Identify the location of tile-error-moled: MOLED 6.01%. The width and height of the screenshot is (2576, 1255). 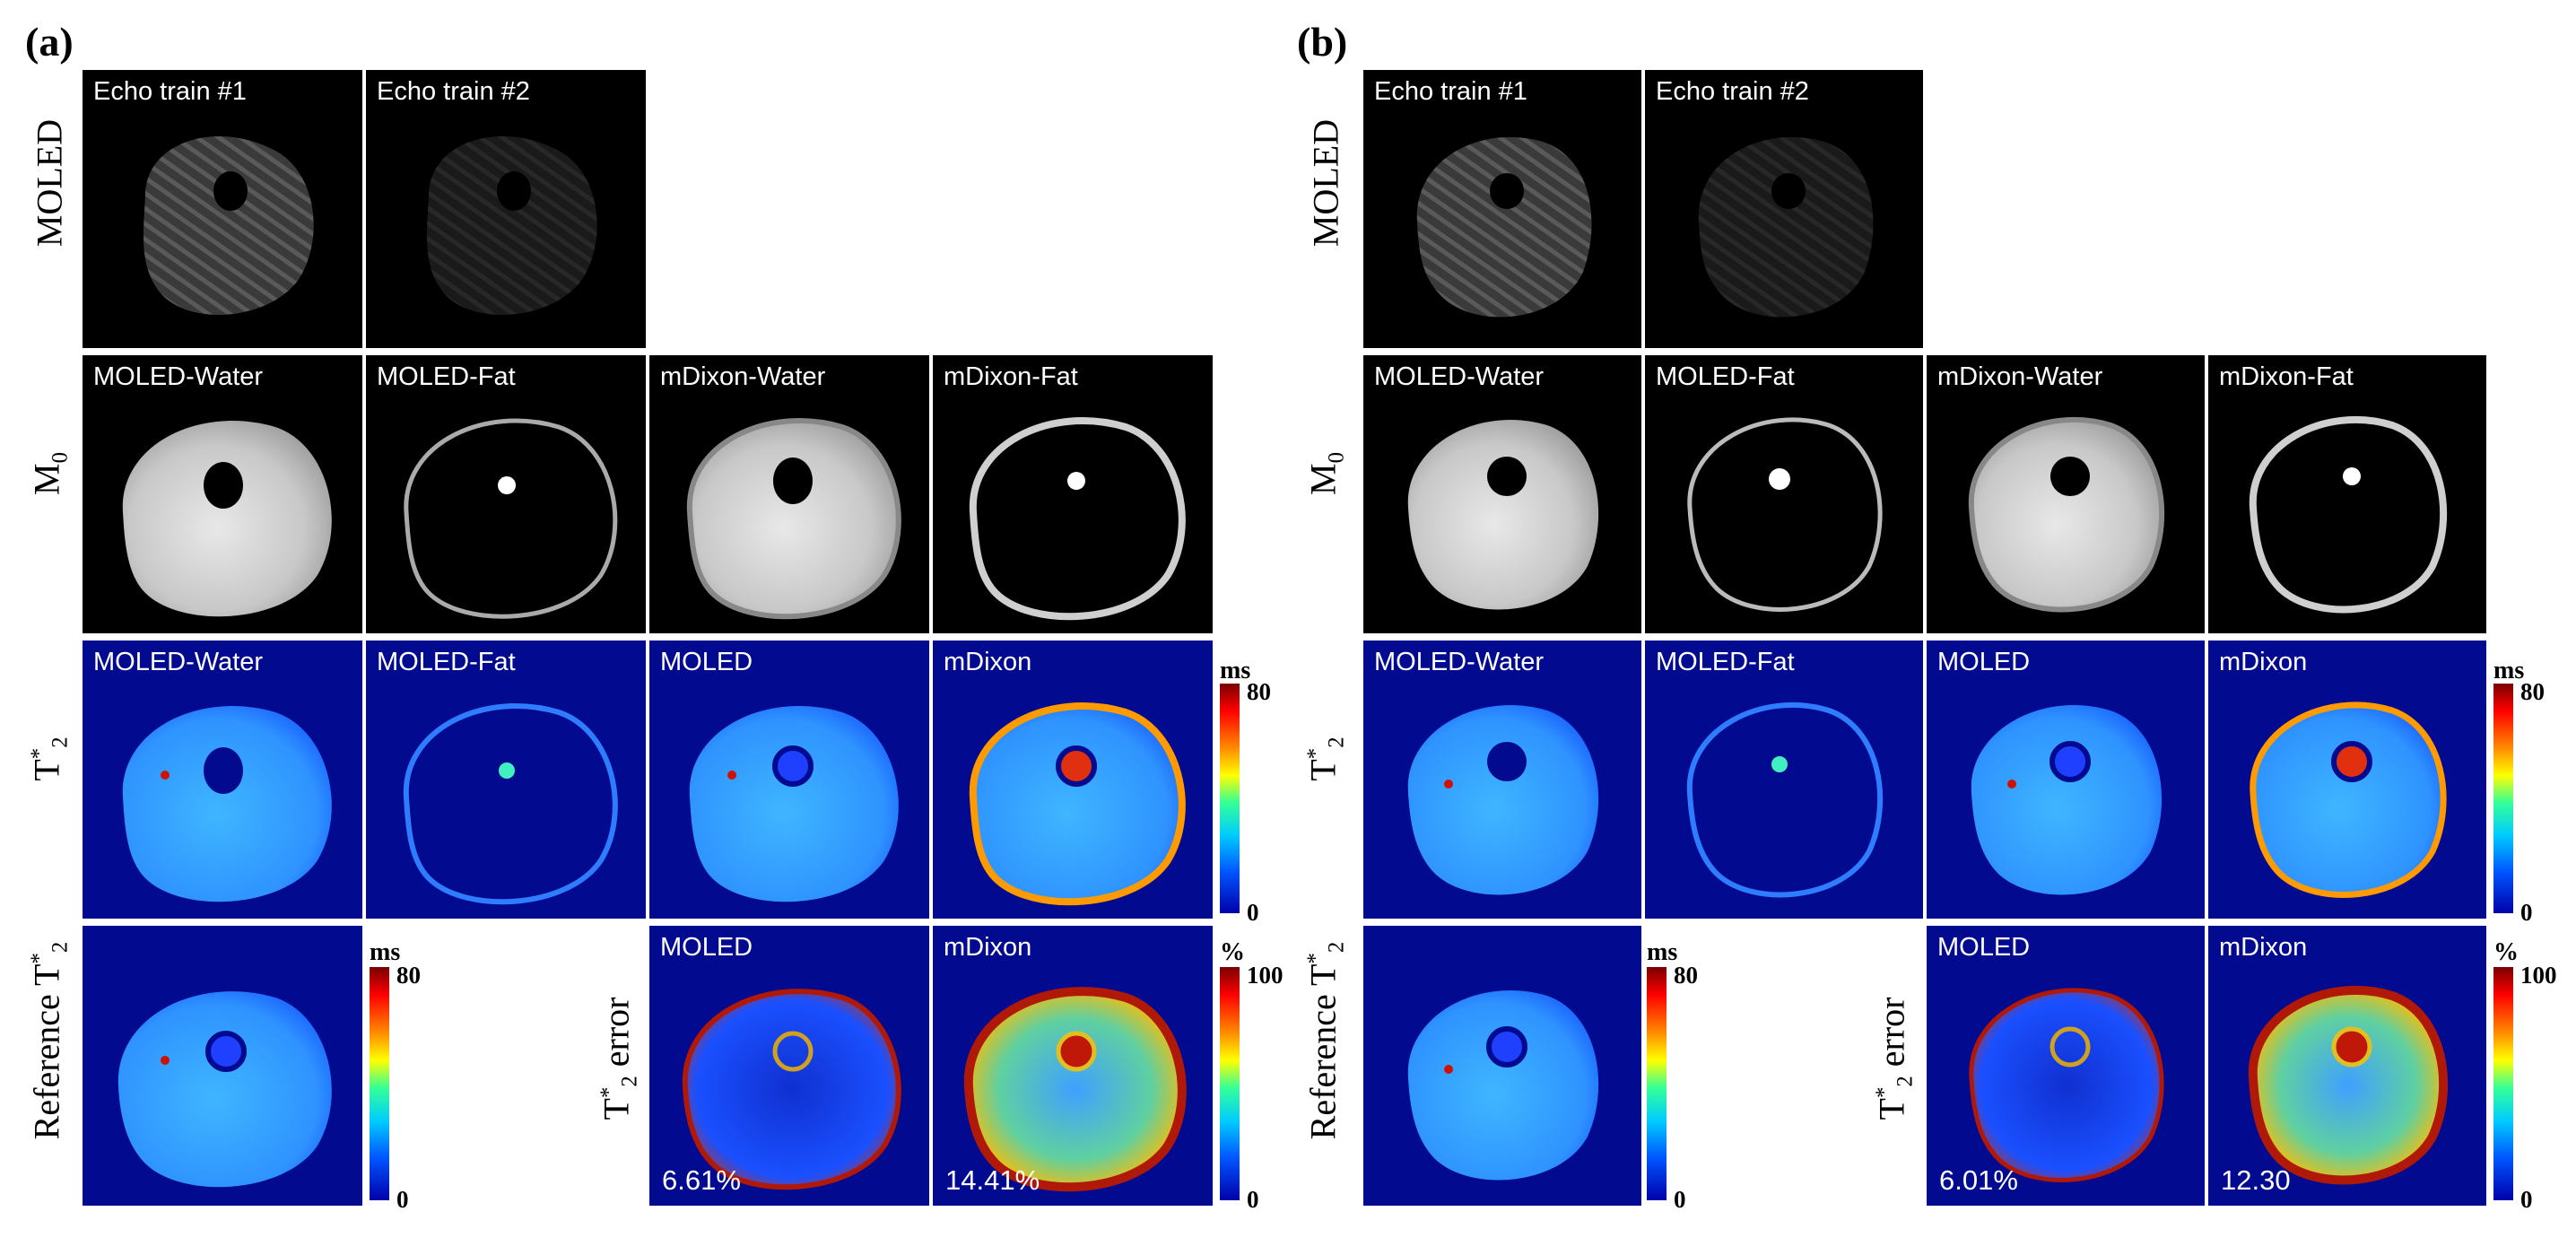
(2066, 1066).